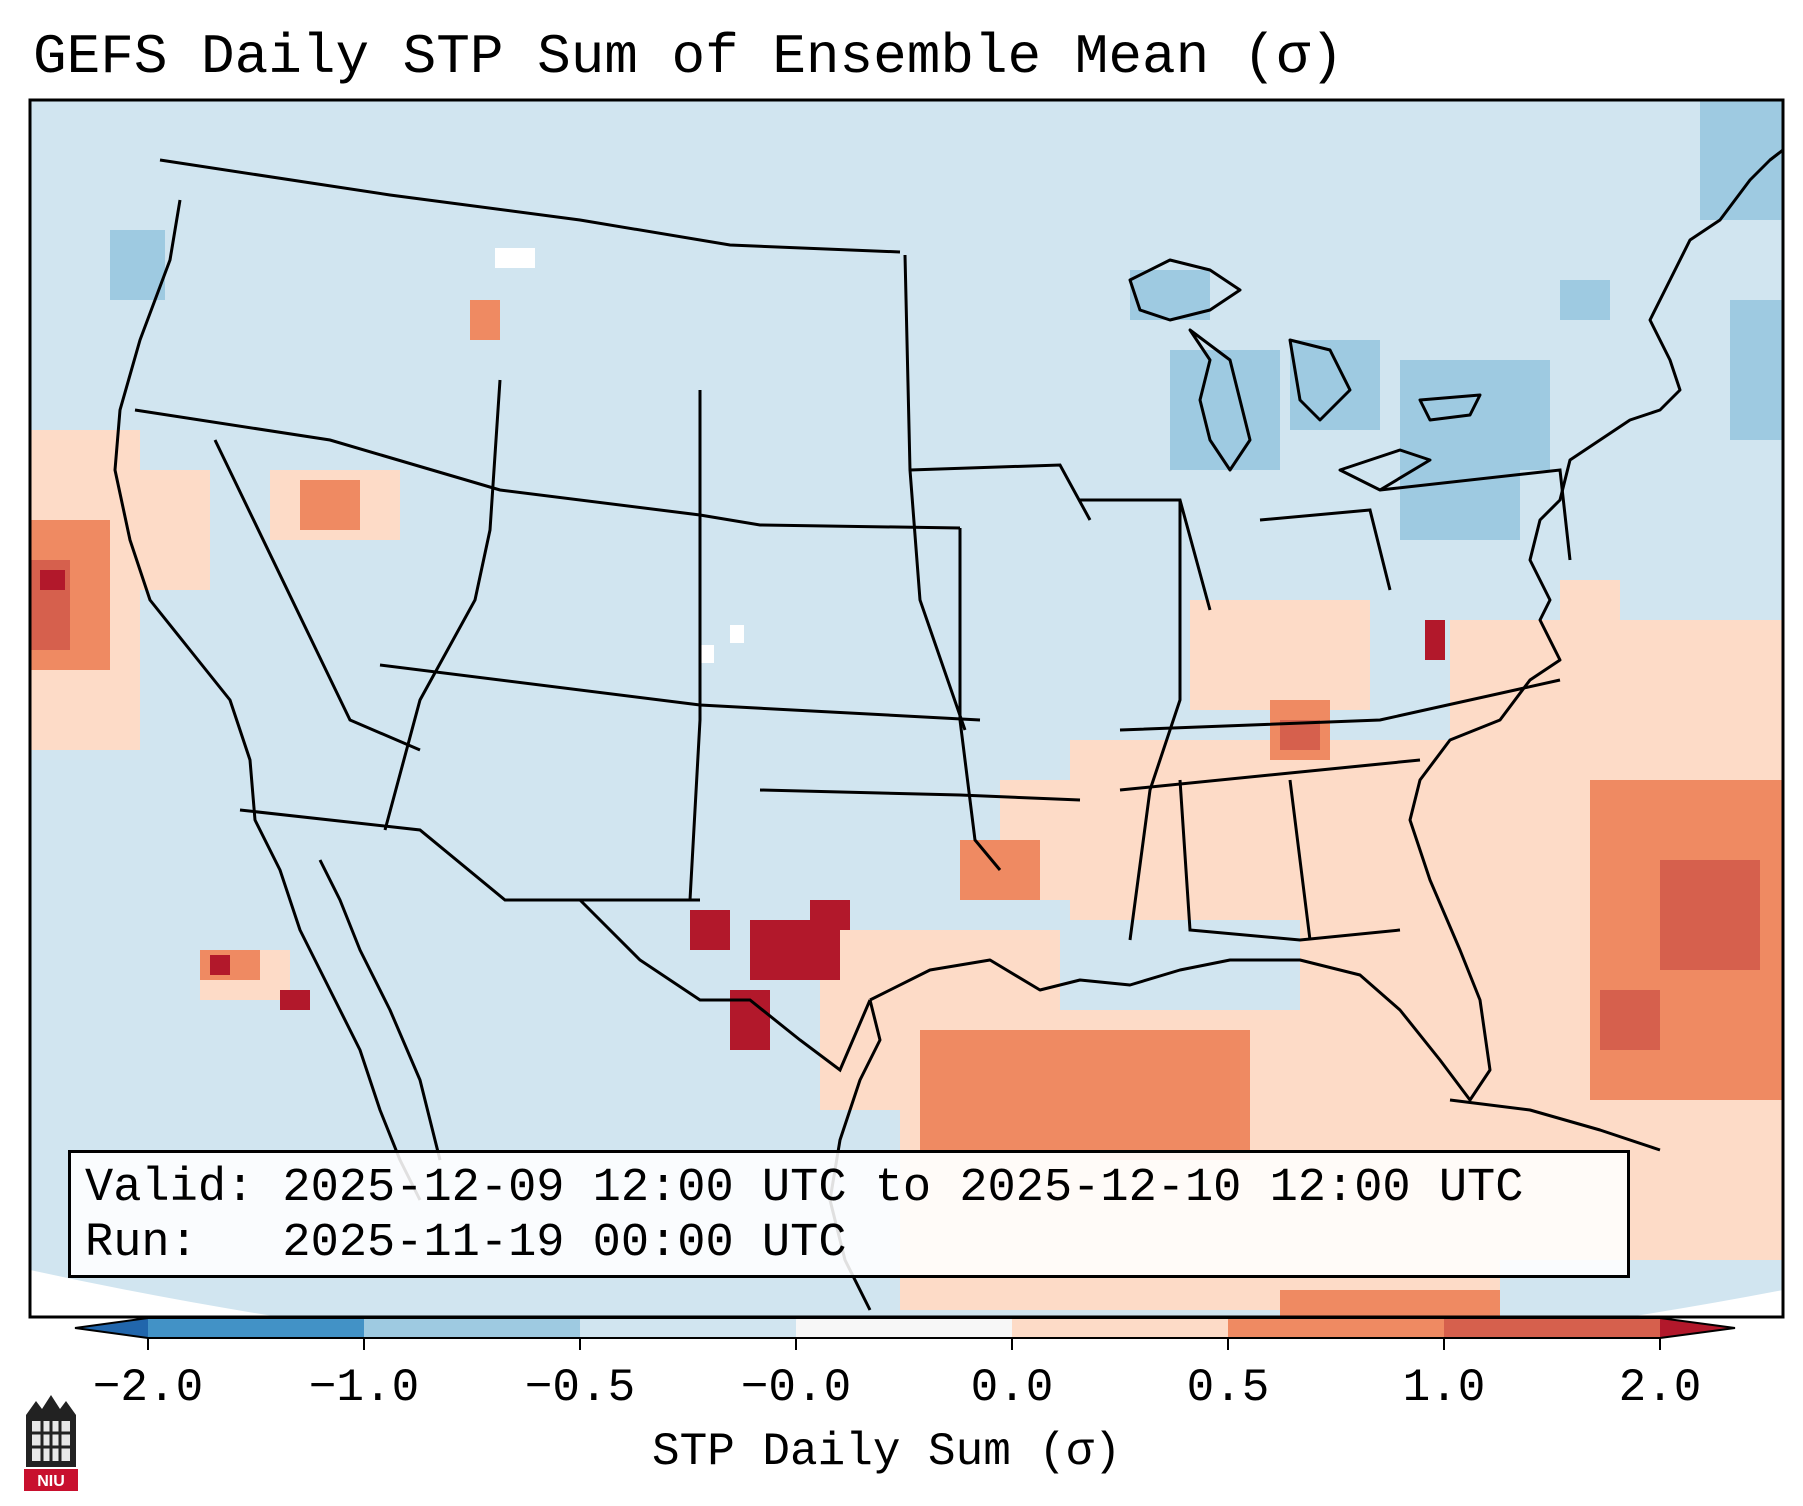 Image resolution: width=1803 pixels, height=1506 pixels. Describe the element at coordinates (469, 855) in the screenshot. I see `border-az-mexico` at that location.